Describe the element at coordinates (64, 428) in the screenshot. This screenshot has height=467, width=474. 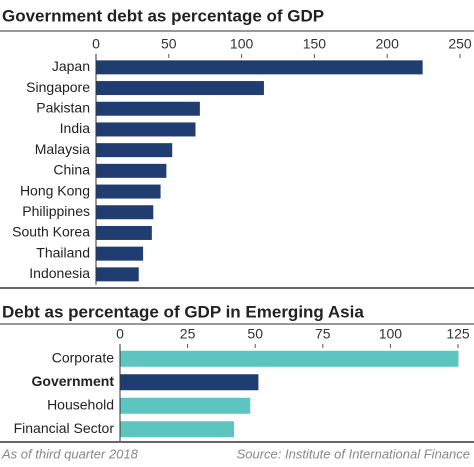
I see `category-label: Financial Sector` at that location.